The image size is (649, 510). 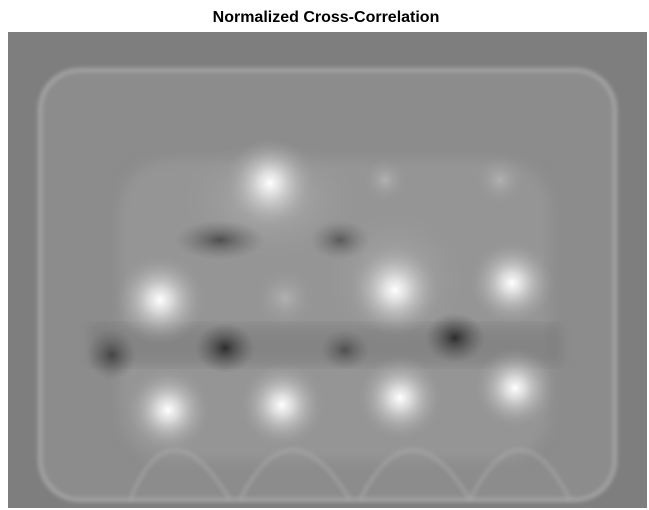 What do you see at coordinates (326, 17) in the screenshot?
I see `title: Normalized Cross-Correlation` at bounding box center [326, 17].